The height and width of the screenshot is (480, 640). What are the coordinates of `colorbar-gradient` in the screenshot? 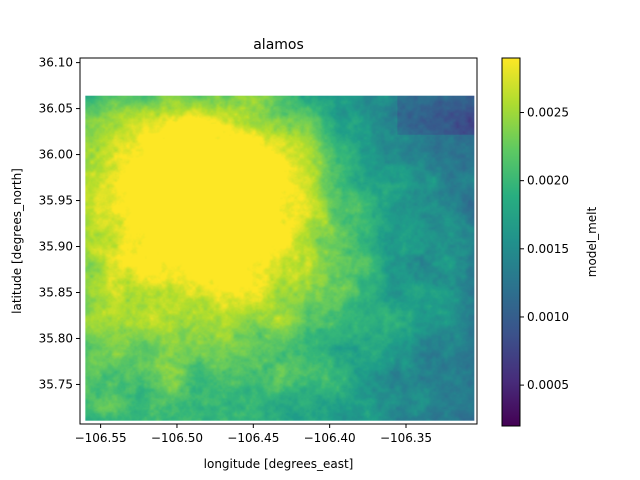 It's located at (511, 242).